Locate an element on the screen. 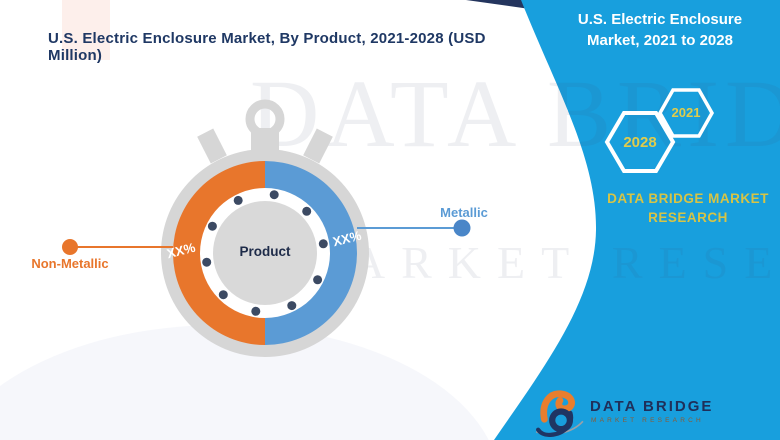 The height and width of the screenshot is (440, 780). clock-dots is located at coordinates (265, 253).